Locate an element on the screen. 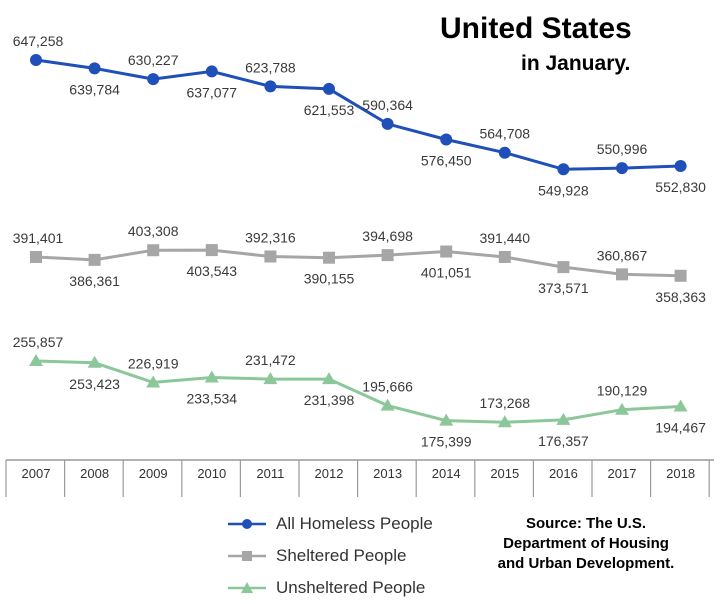 This screenshot has width=720, height=604. data-label: 176,357 is located at coordinates (563, 441).